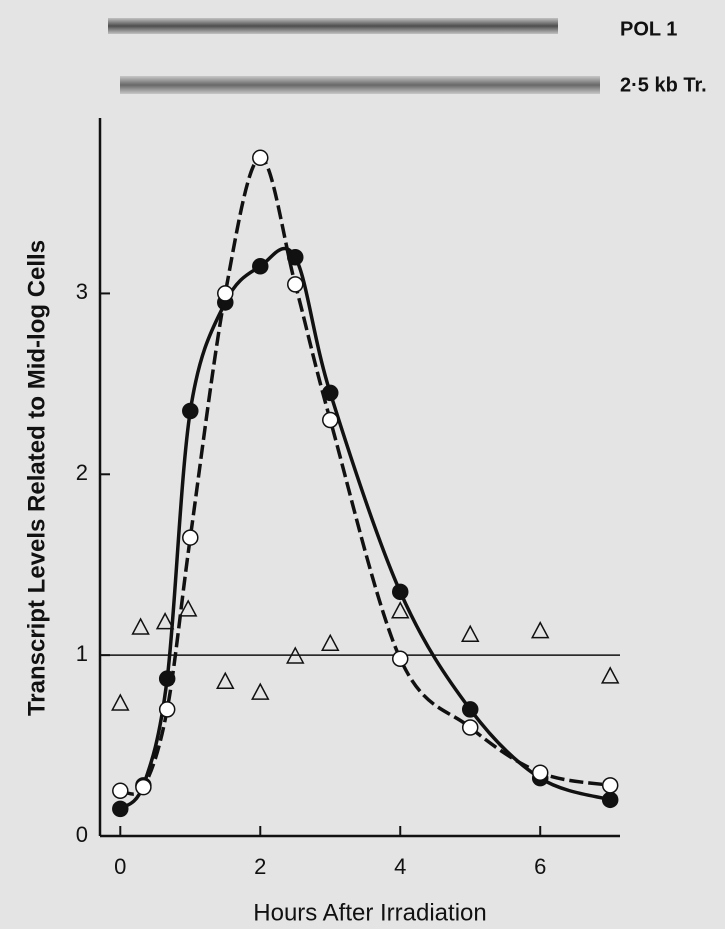  I want to click on x-tick-label: 0, so click(120, 866).